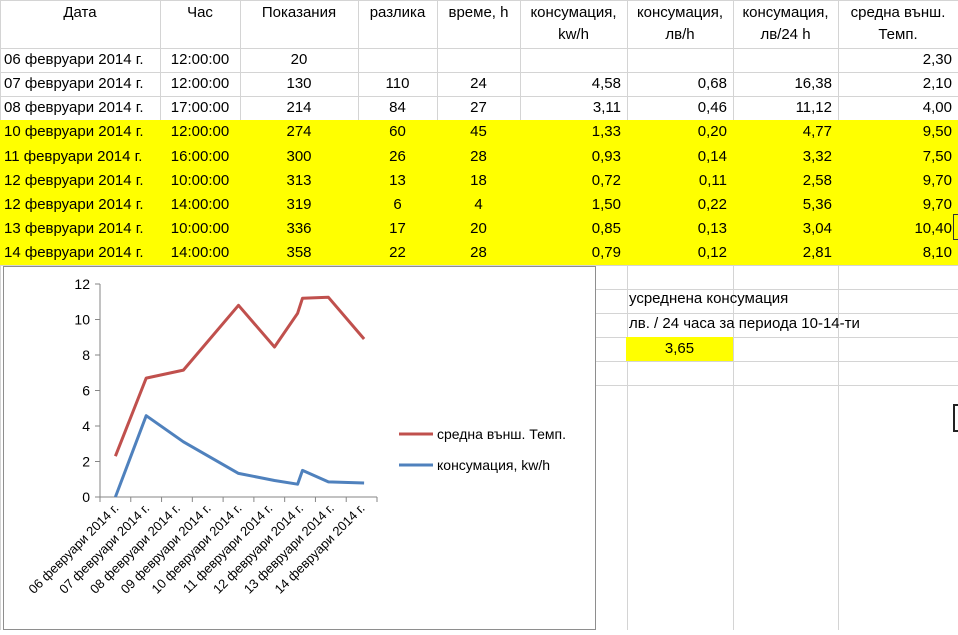 The image size is (958, 635). What do you see at coordinates (785, 60) in the screenshot?
I see `cell-cons_lv24` at bounding box center [785, 60].